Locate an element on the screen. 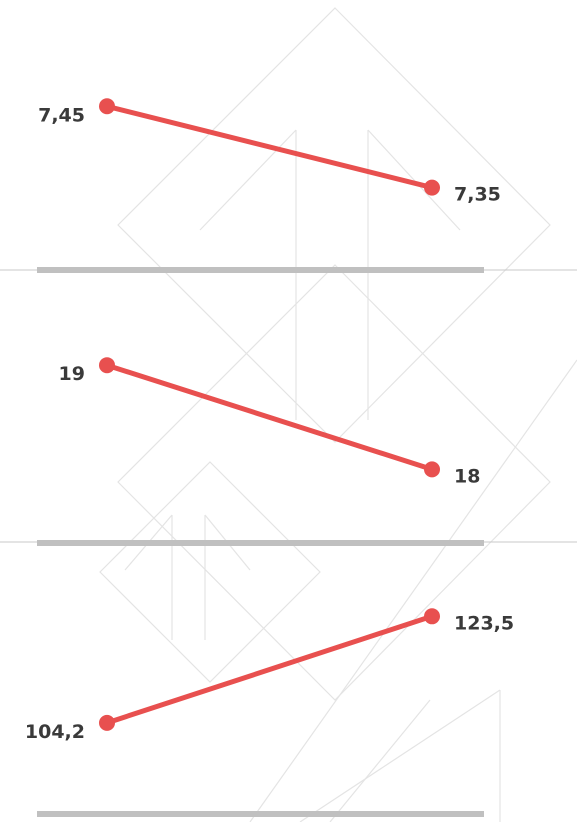 This screenshot has height=822, width=577. chart-1-baseline is located at coordinates (260, 270).